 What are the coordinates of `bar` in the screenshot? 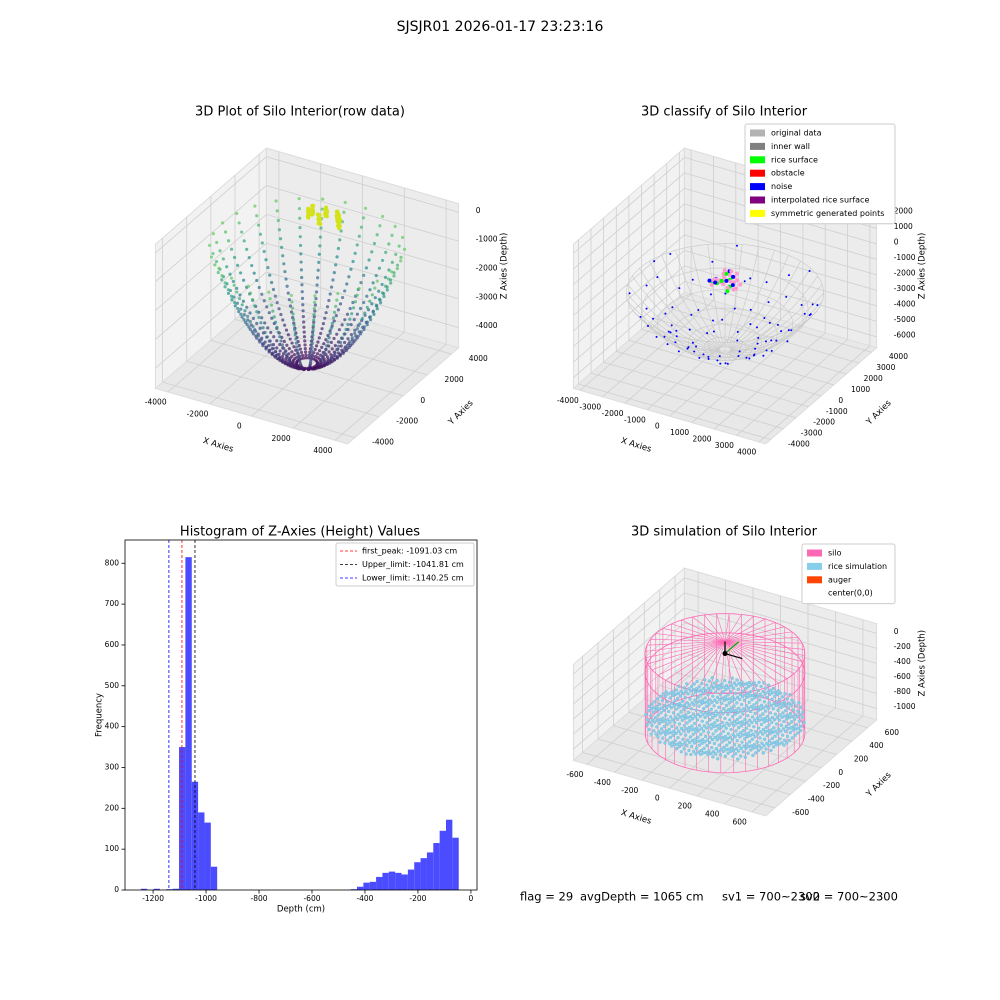 It's located at (156, 889).